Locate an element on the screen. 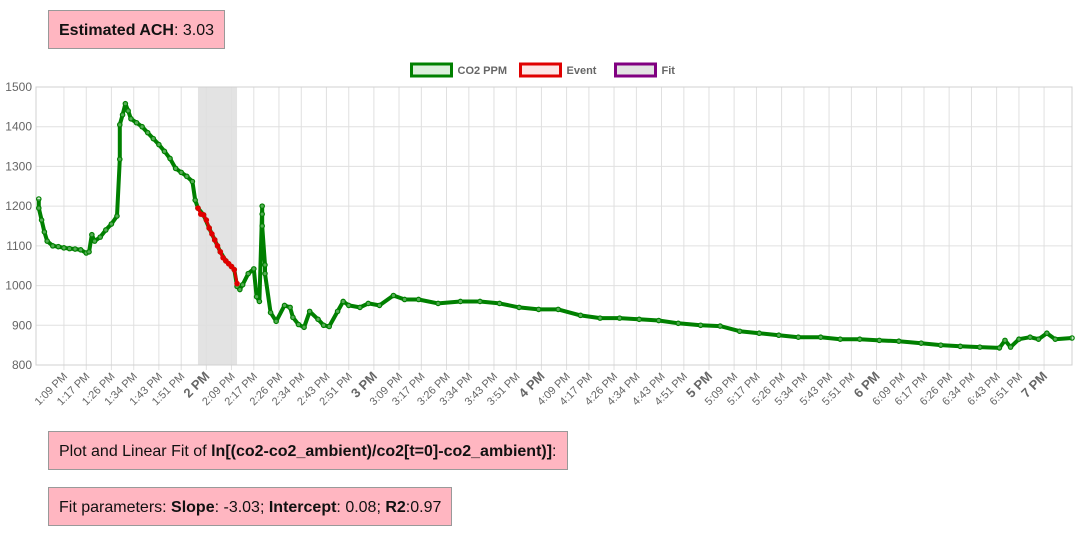 The height and width of the screenshot is (534, 1087). fit-window is located at coordinates (217, 226).